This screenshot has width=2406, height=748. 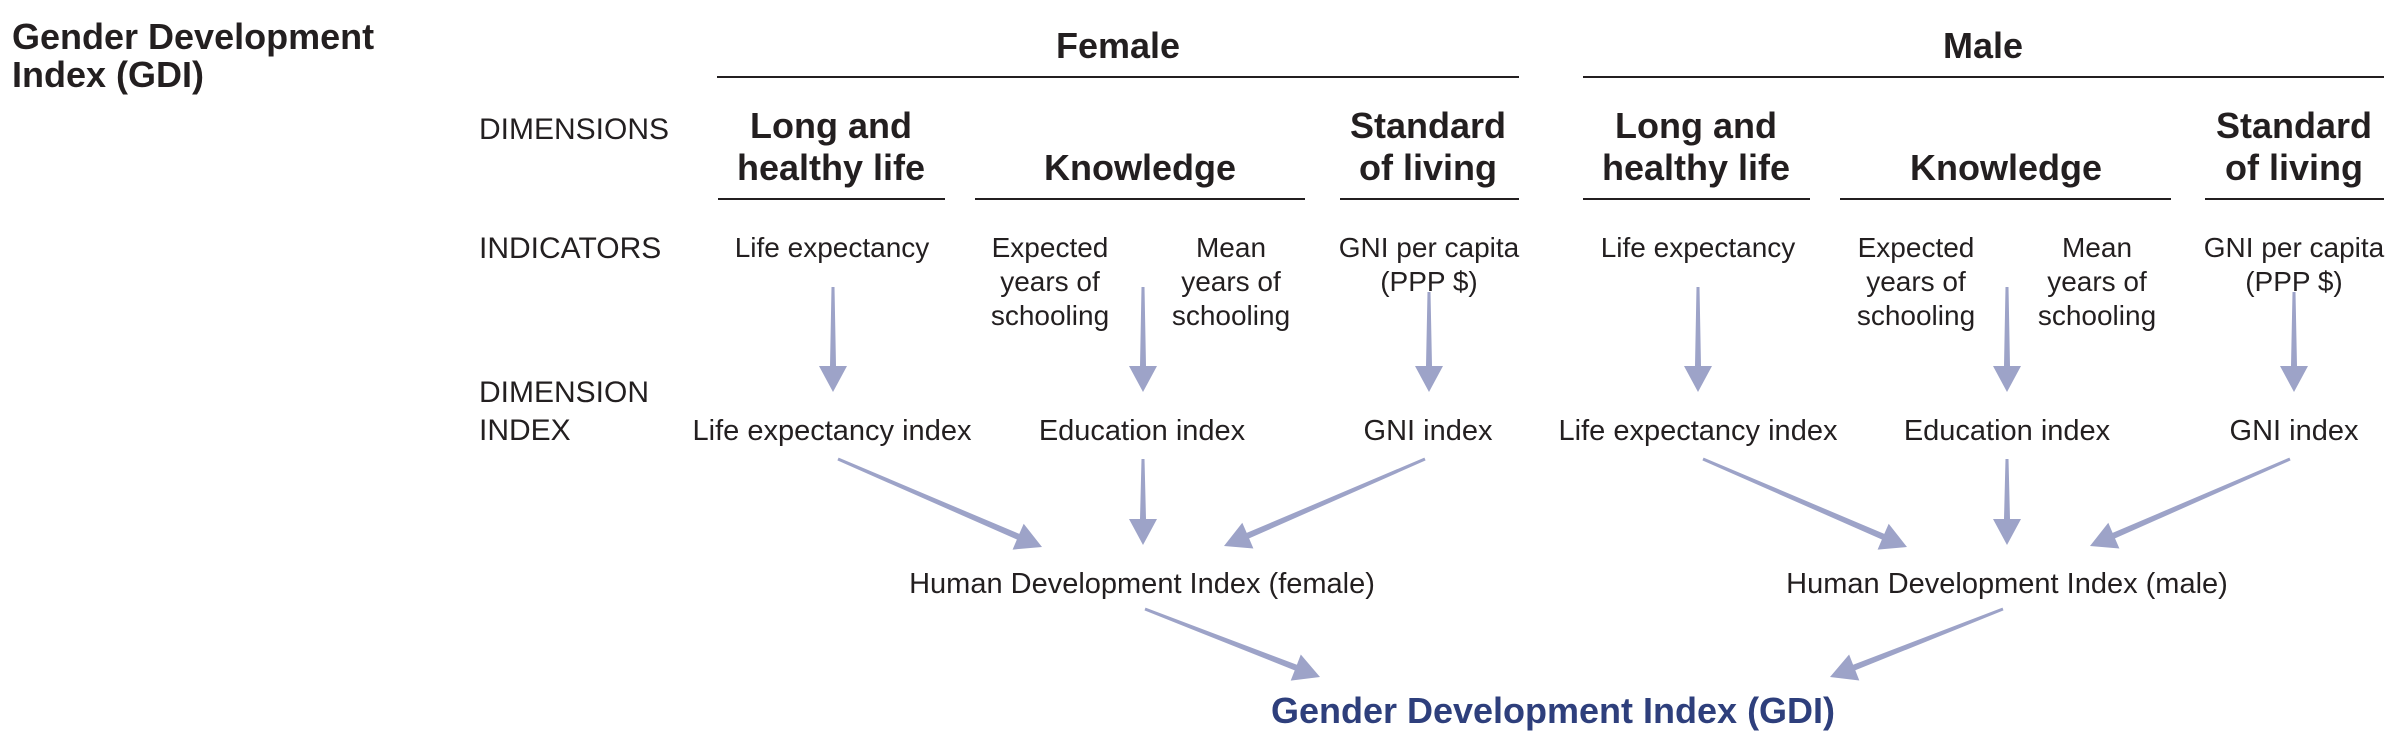 What do you see at coordinates (1428, 125) in the screenshot?
I see `female-dim-living-line1: Standard` at bounding box center [1428, 125].